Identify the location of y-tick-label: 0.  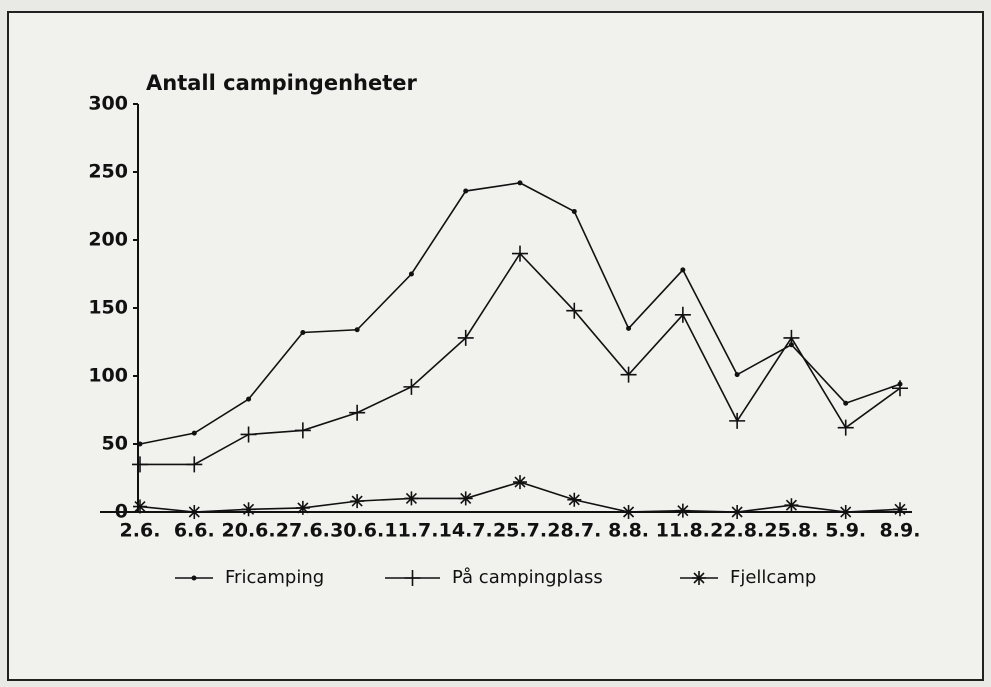
(121, 512).